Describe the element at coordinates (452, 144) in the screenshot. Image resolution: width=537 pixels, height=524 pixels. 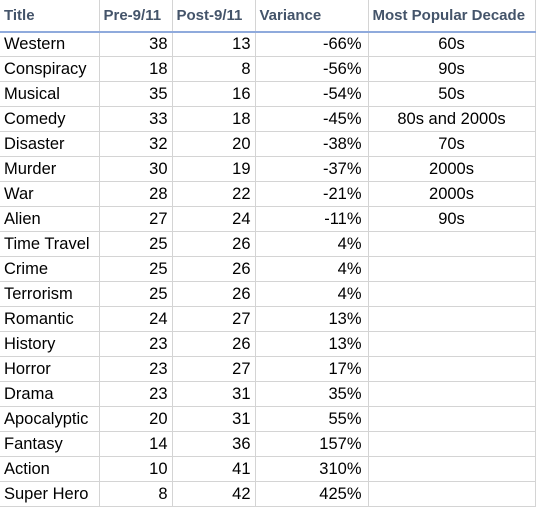
I see `cell-most-popular-decade: 70s` at that location.